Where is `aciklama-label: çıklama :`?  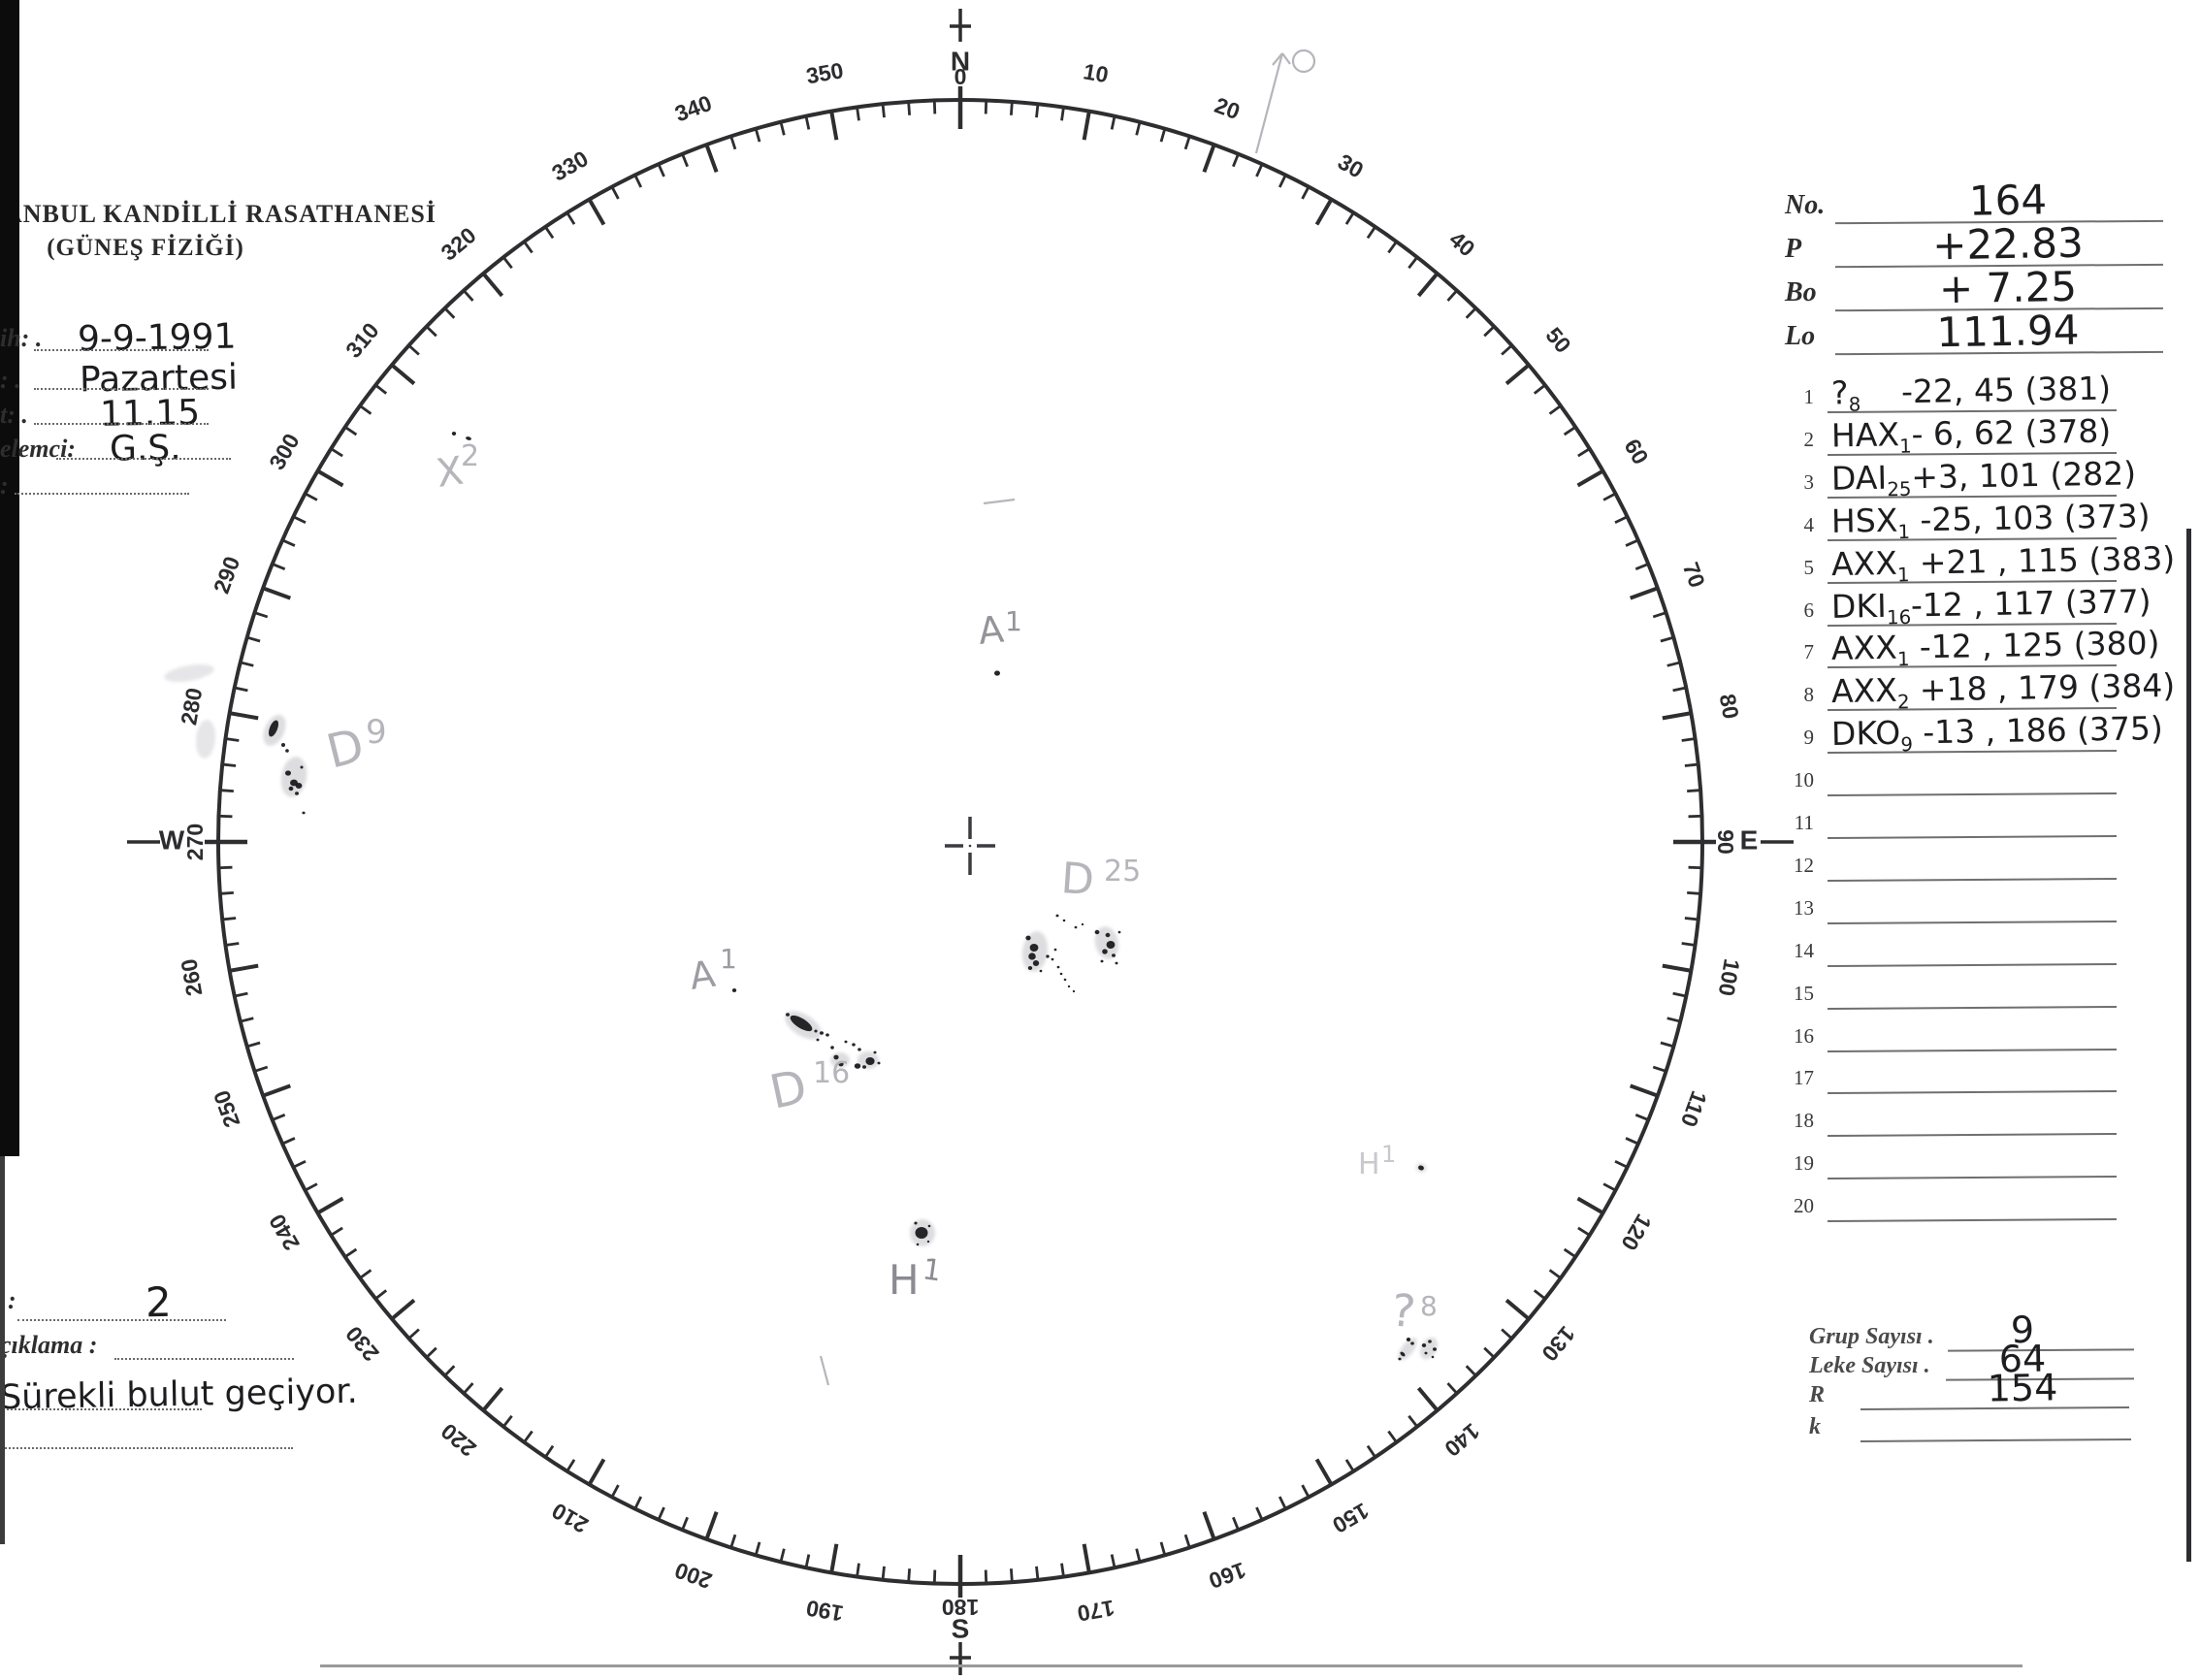
aciklama-label: çıklama : is located at coordinates (49, 1345).